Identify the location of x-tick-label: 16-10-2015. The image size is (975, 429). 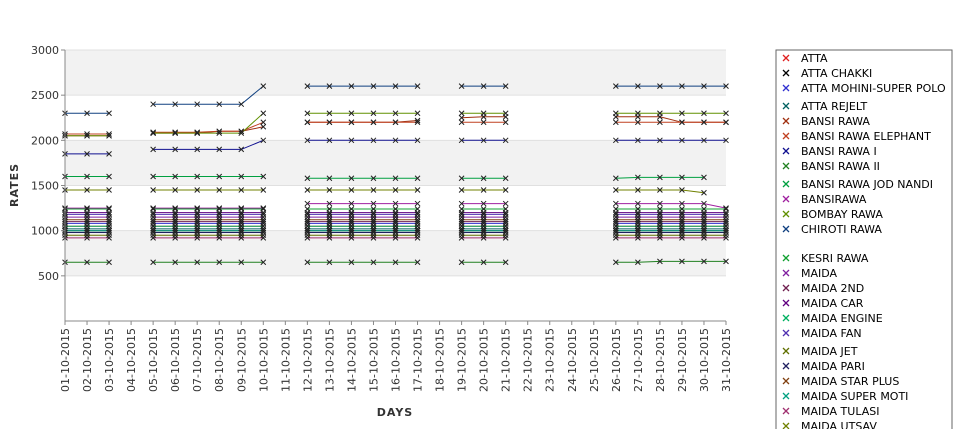
(396, 360).